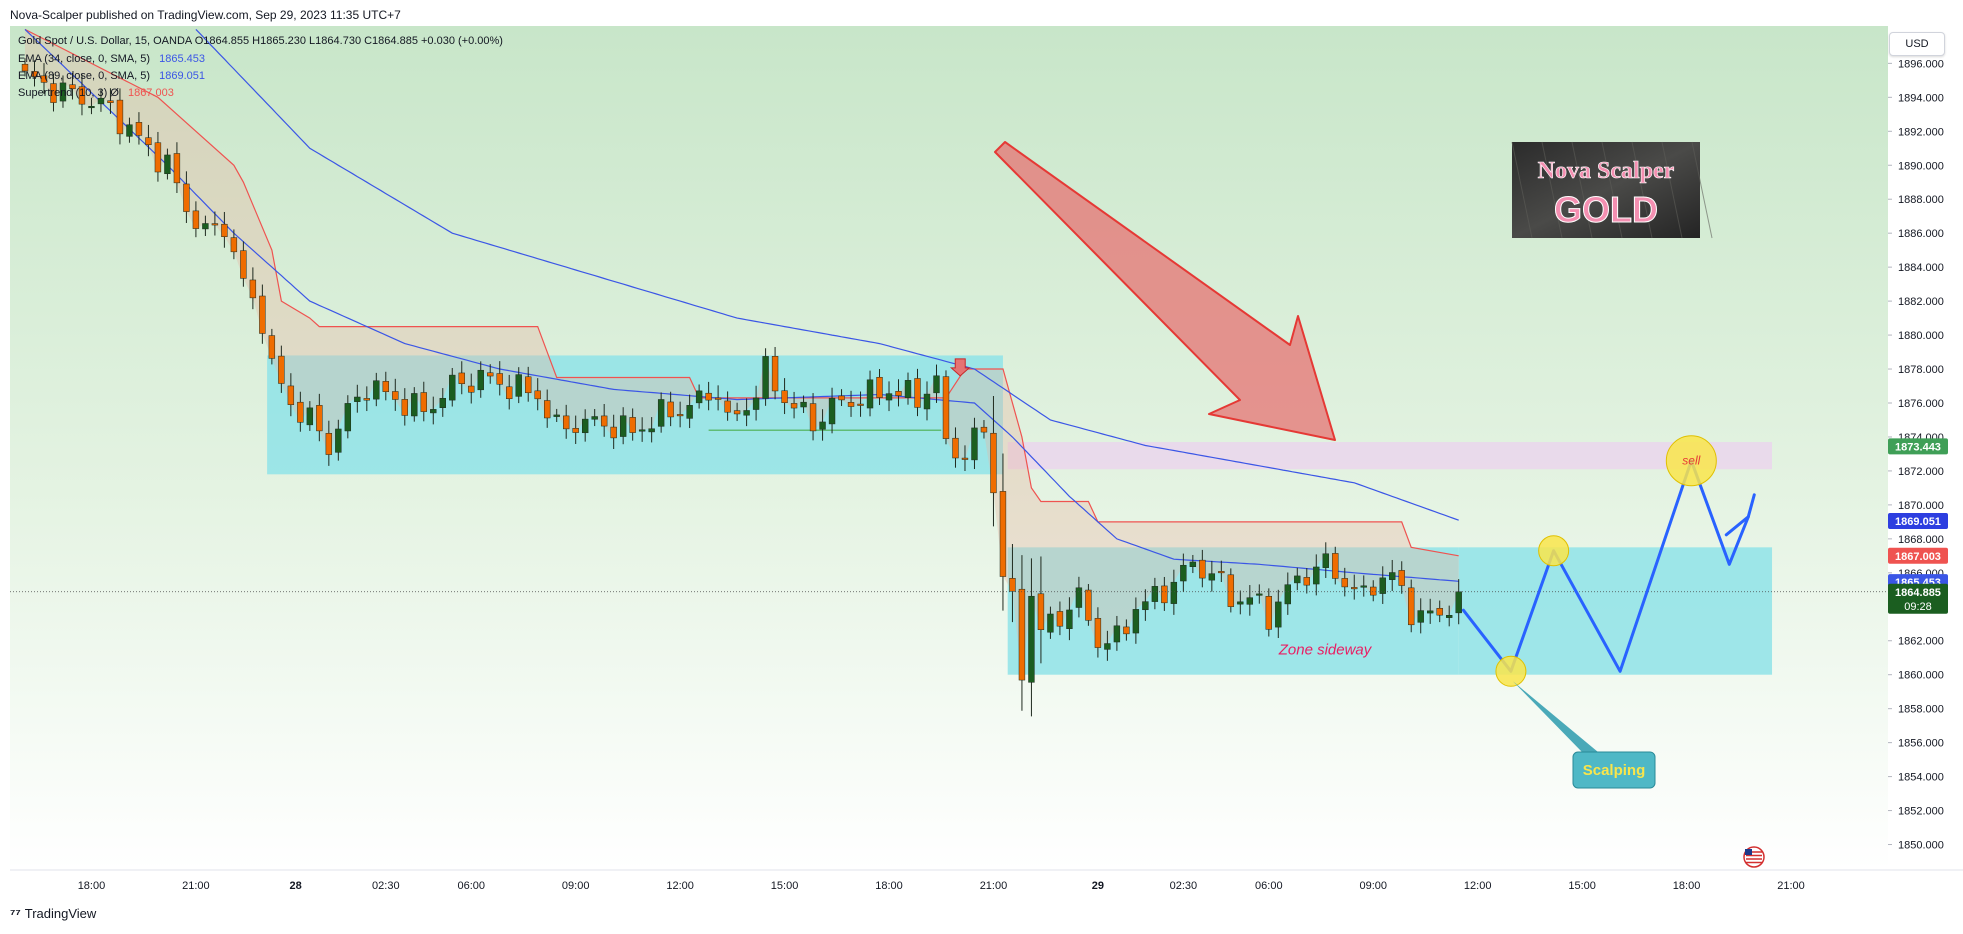  Describe the element at coordinates (1918, 607) in the screenshot. I see `countdown-text: 09:28` at that location.